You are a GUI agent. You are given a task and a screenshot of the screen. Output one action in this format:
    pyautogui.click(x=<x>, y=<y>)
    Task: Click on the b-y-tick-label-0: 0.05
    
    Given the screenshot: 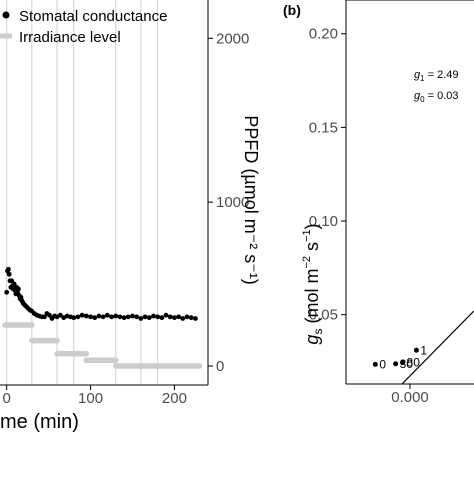 What is the action you would take?
    pyautogui.click(x=323, y=315)
    